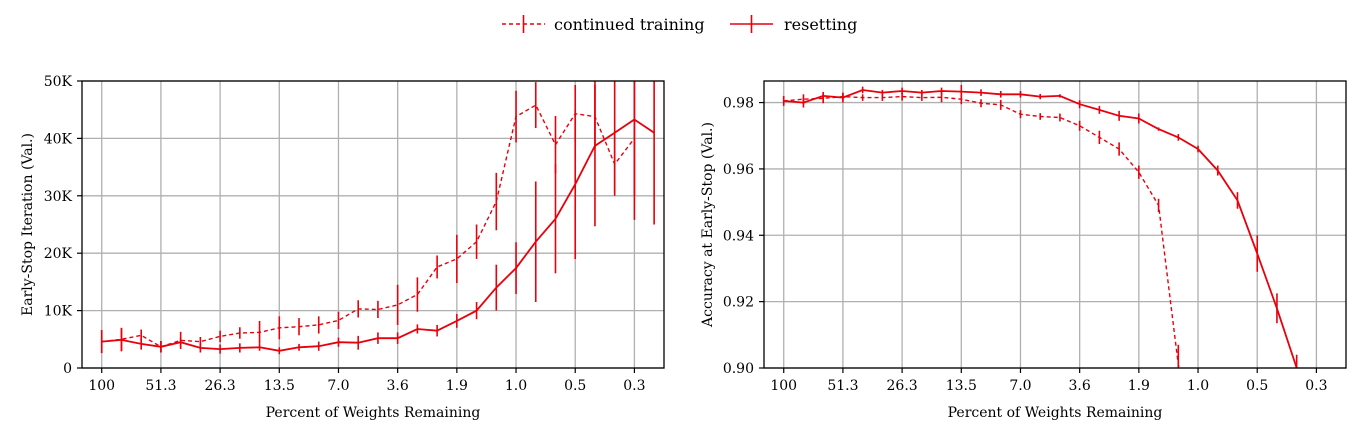  I want to click on legend: continued training resetting, so click(679, 24).